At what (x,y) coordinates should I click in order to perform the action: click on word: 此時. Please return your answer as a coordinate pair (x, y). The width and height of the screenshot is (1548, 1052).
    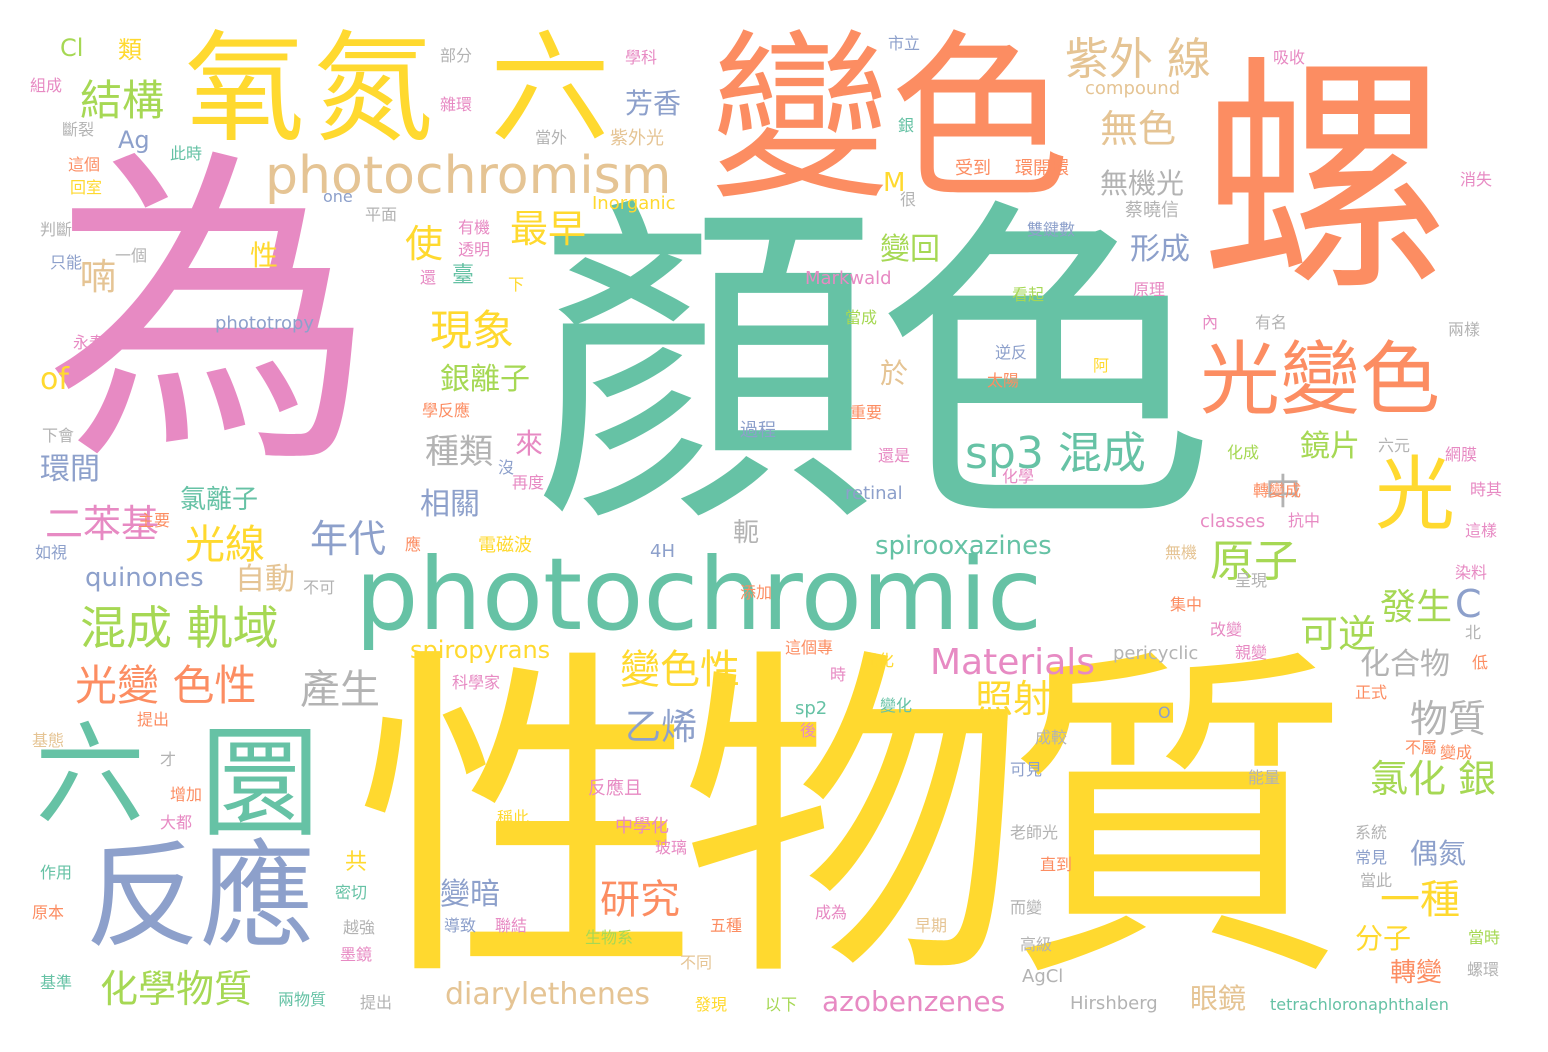
    Looking at the image, I should click on (186, 153).